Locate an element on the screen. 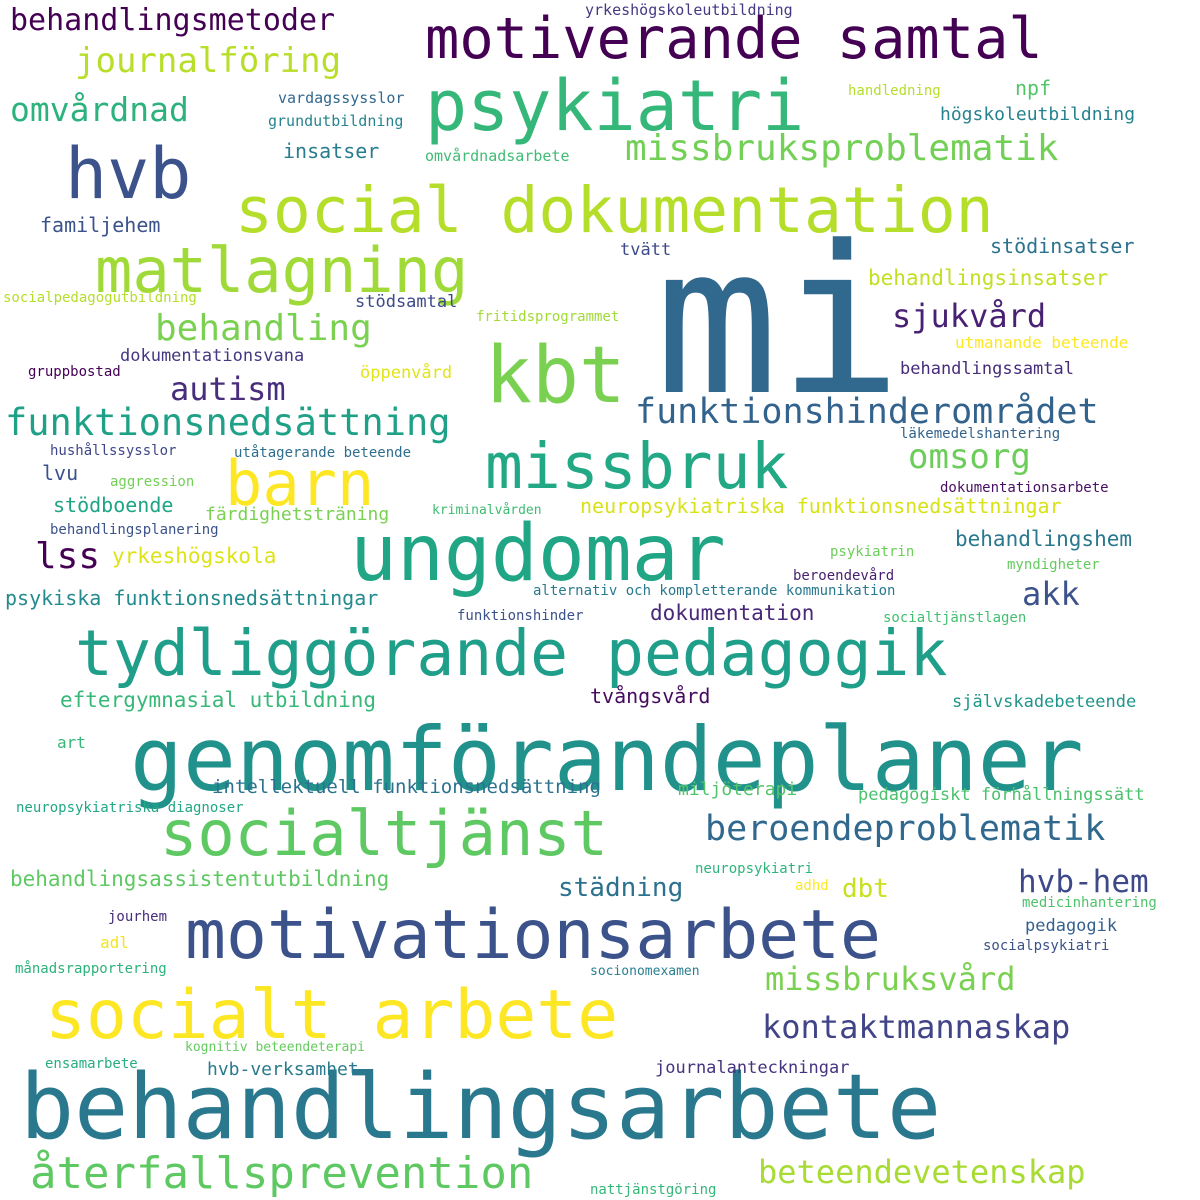 This screenshot has width=1200, height=1200. word-art: art is located at coordinates (71, 742).